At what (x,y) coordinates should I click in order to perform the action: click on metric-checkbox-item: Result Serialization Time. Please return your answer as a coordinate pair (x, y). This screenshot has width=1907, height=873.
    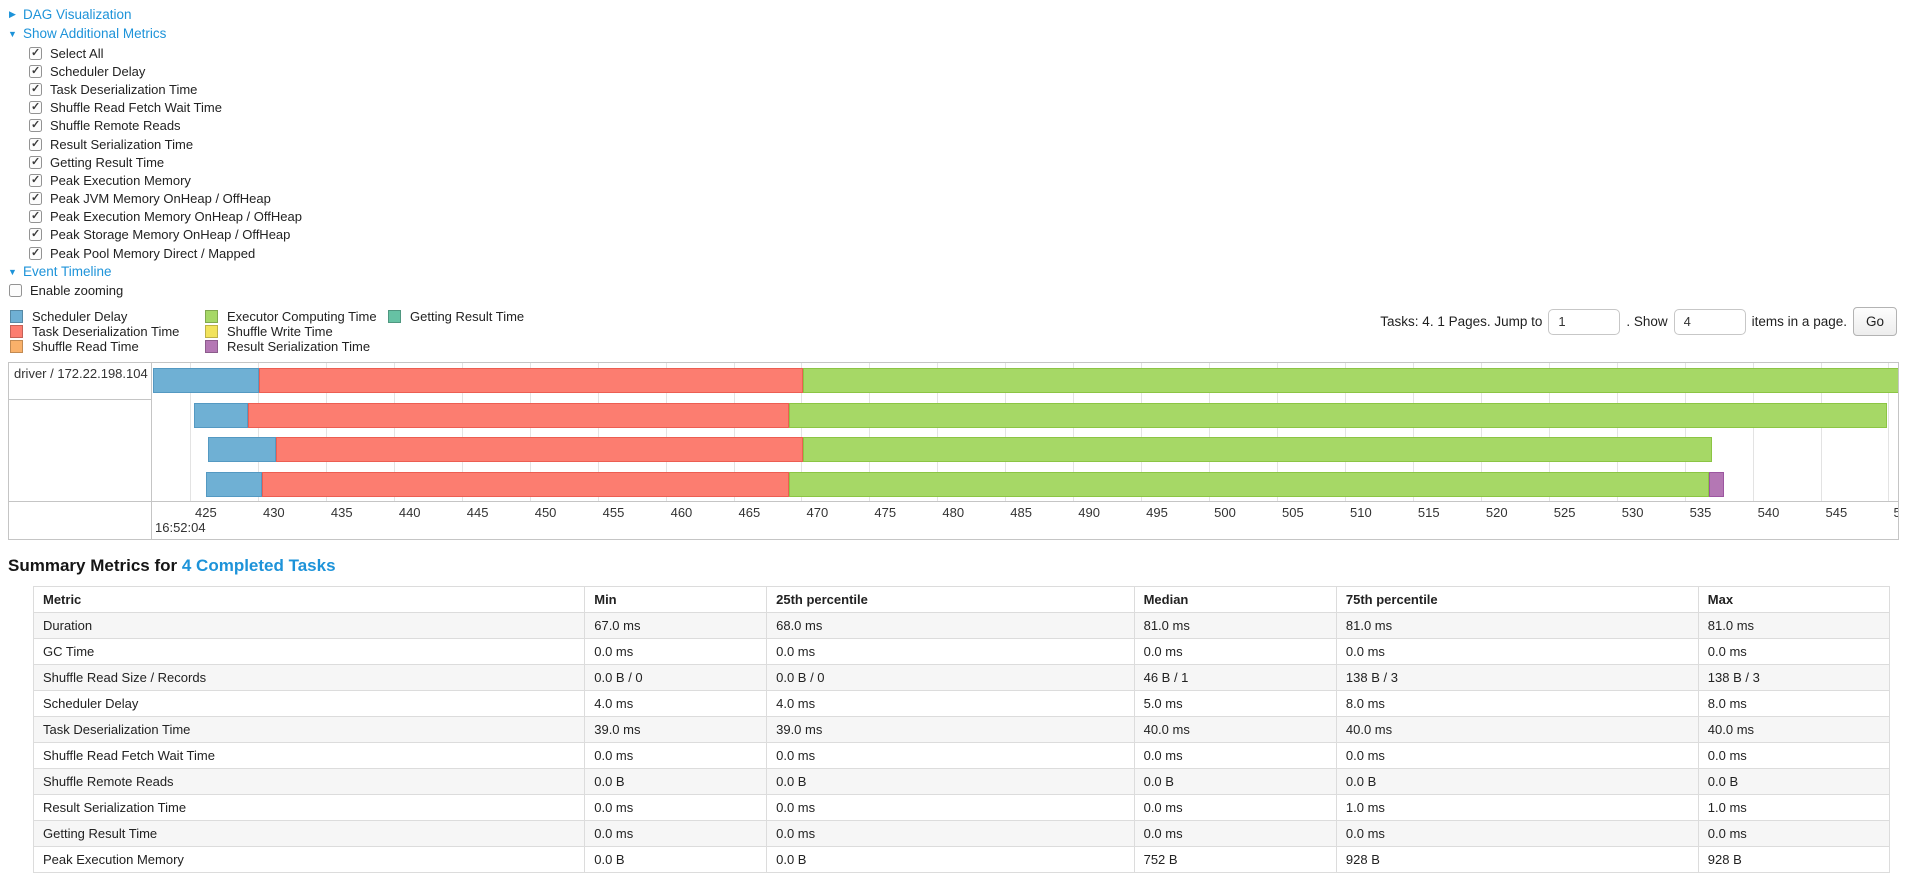
    Looking at the image, I should click on (968, 144).